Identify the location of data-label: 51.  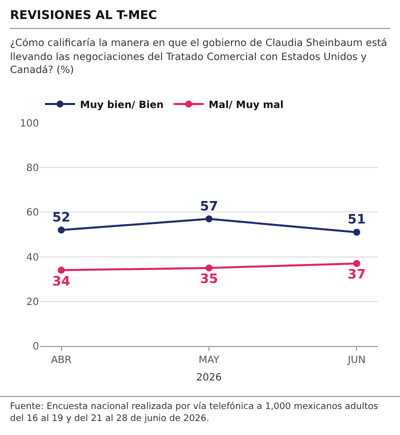
(357, 220).